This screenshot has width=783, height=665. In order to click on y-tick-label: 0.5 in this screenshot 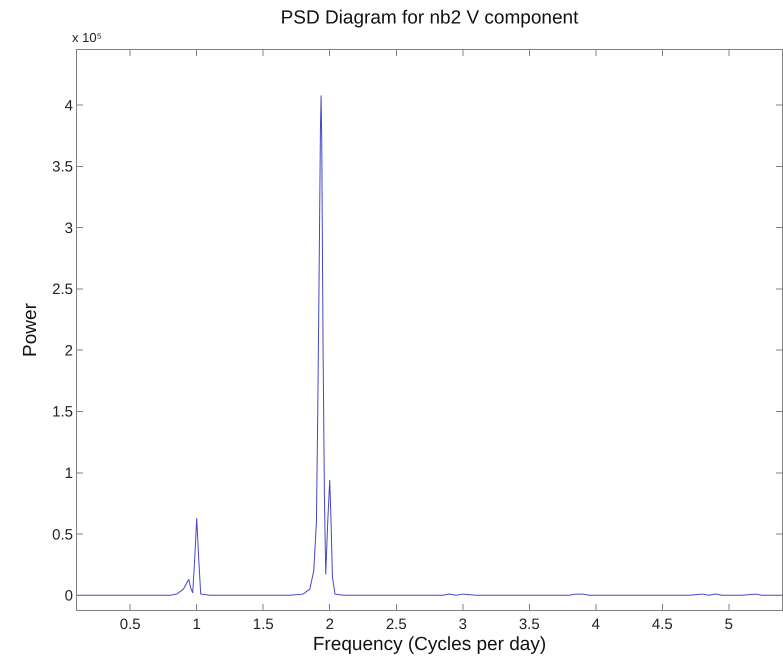, I will do `click(62, 535)`.